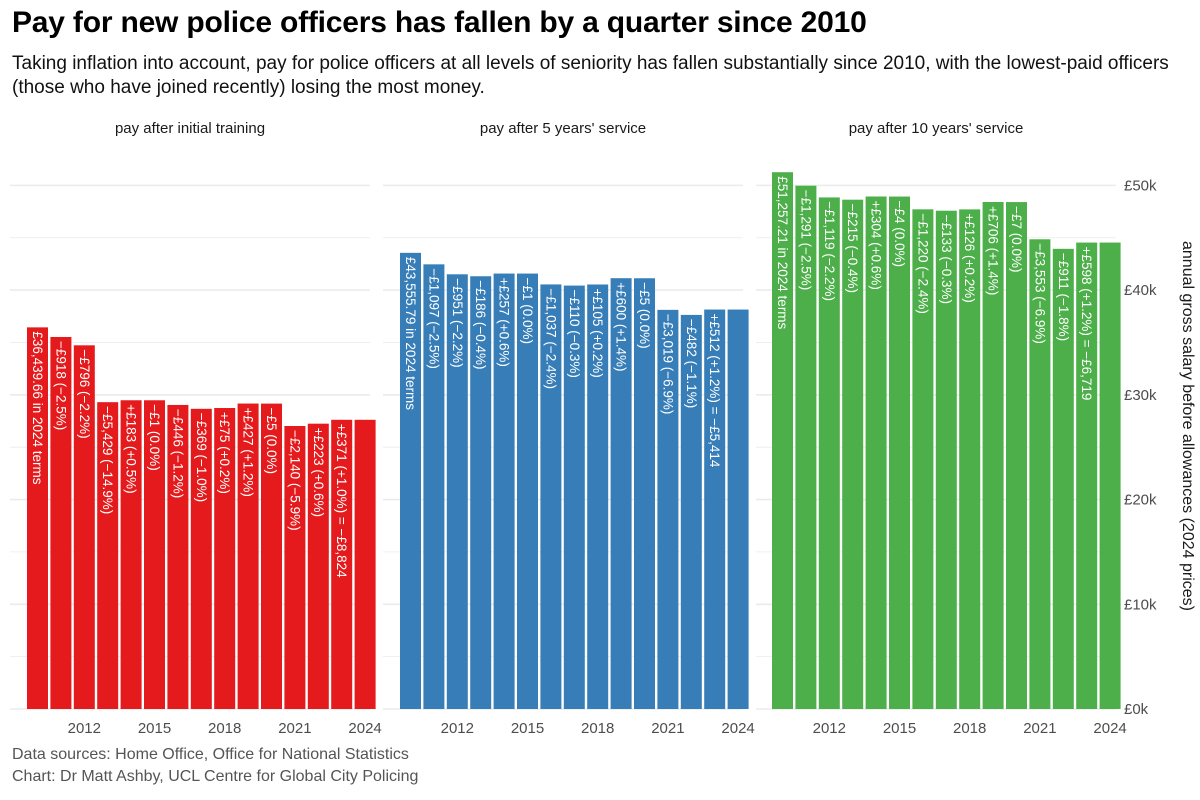 The width and height of the screenshot is (1200, 800). Describe the element at coordinates (550, 338) in the screenshot. I see `bar-label: −£1,037 (−2.4%)` at that location.